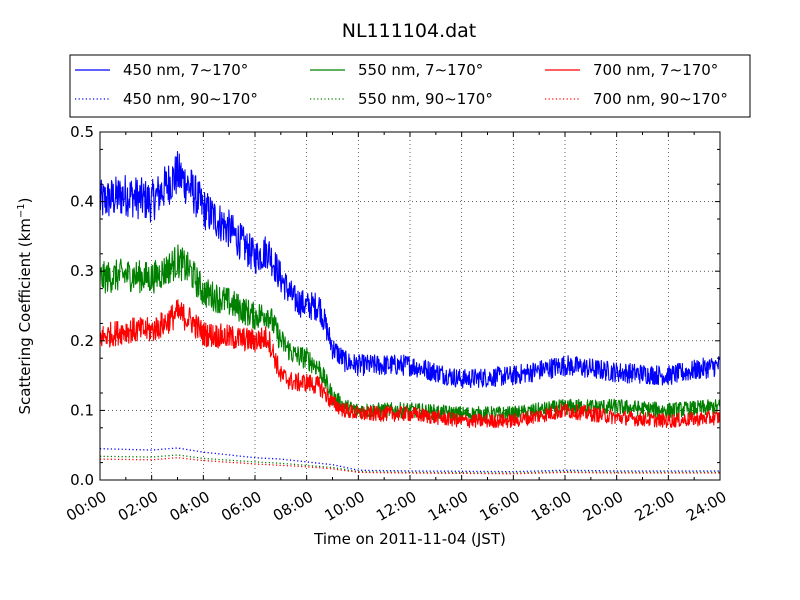 The width and height of the screenshot is (800, 600). I want to click on y-tick-label: 0.0, so click(82, 480).